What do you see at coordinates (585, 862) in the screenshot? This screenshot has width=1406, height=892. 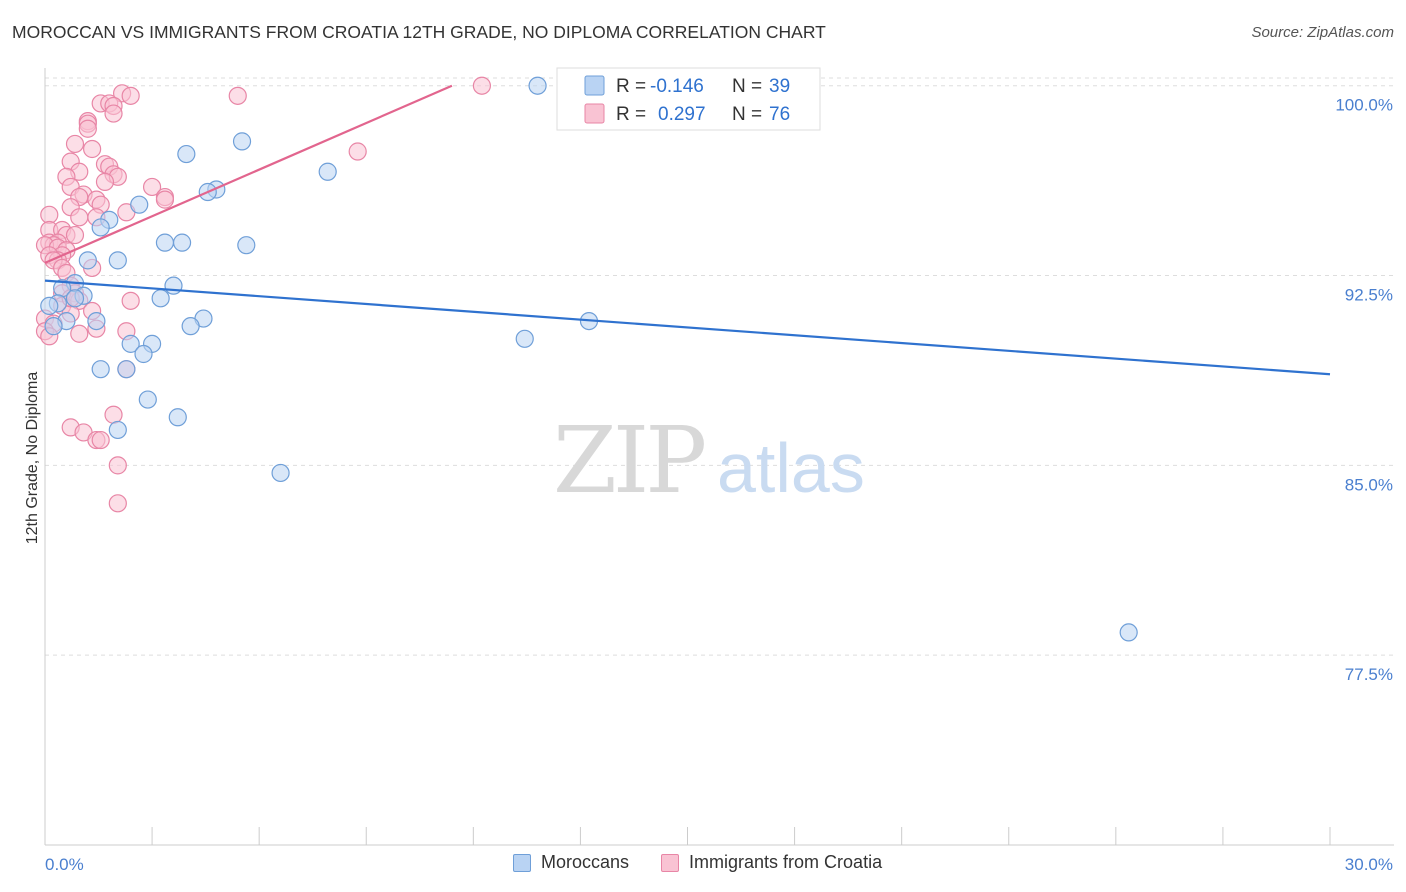 I see `legend-label-moroccans: Moroccans` at bounding box center [585, 862].